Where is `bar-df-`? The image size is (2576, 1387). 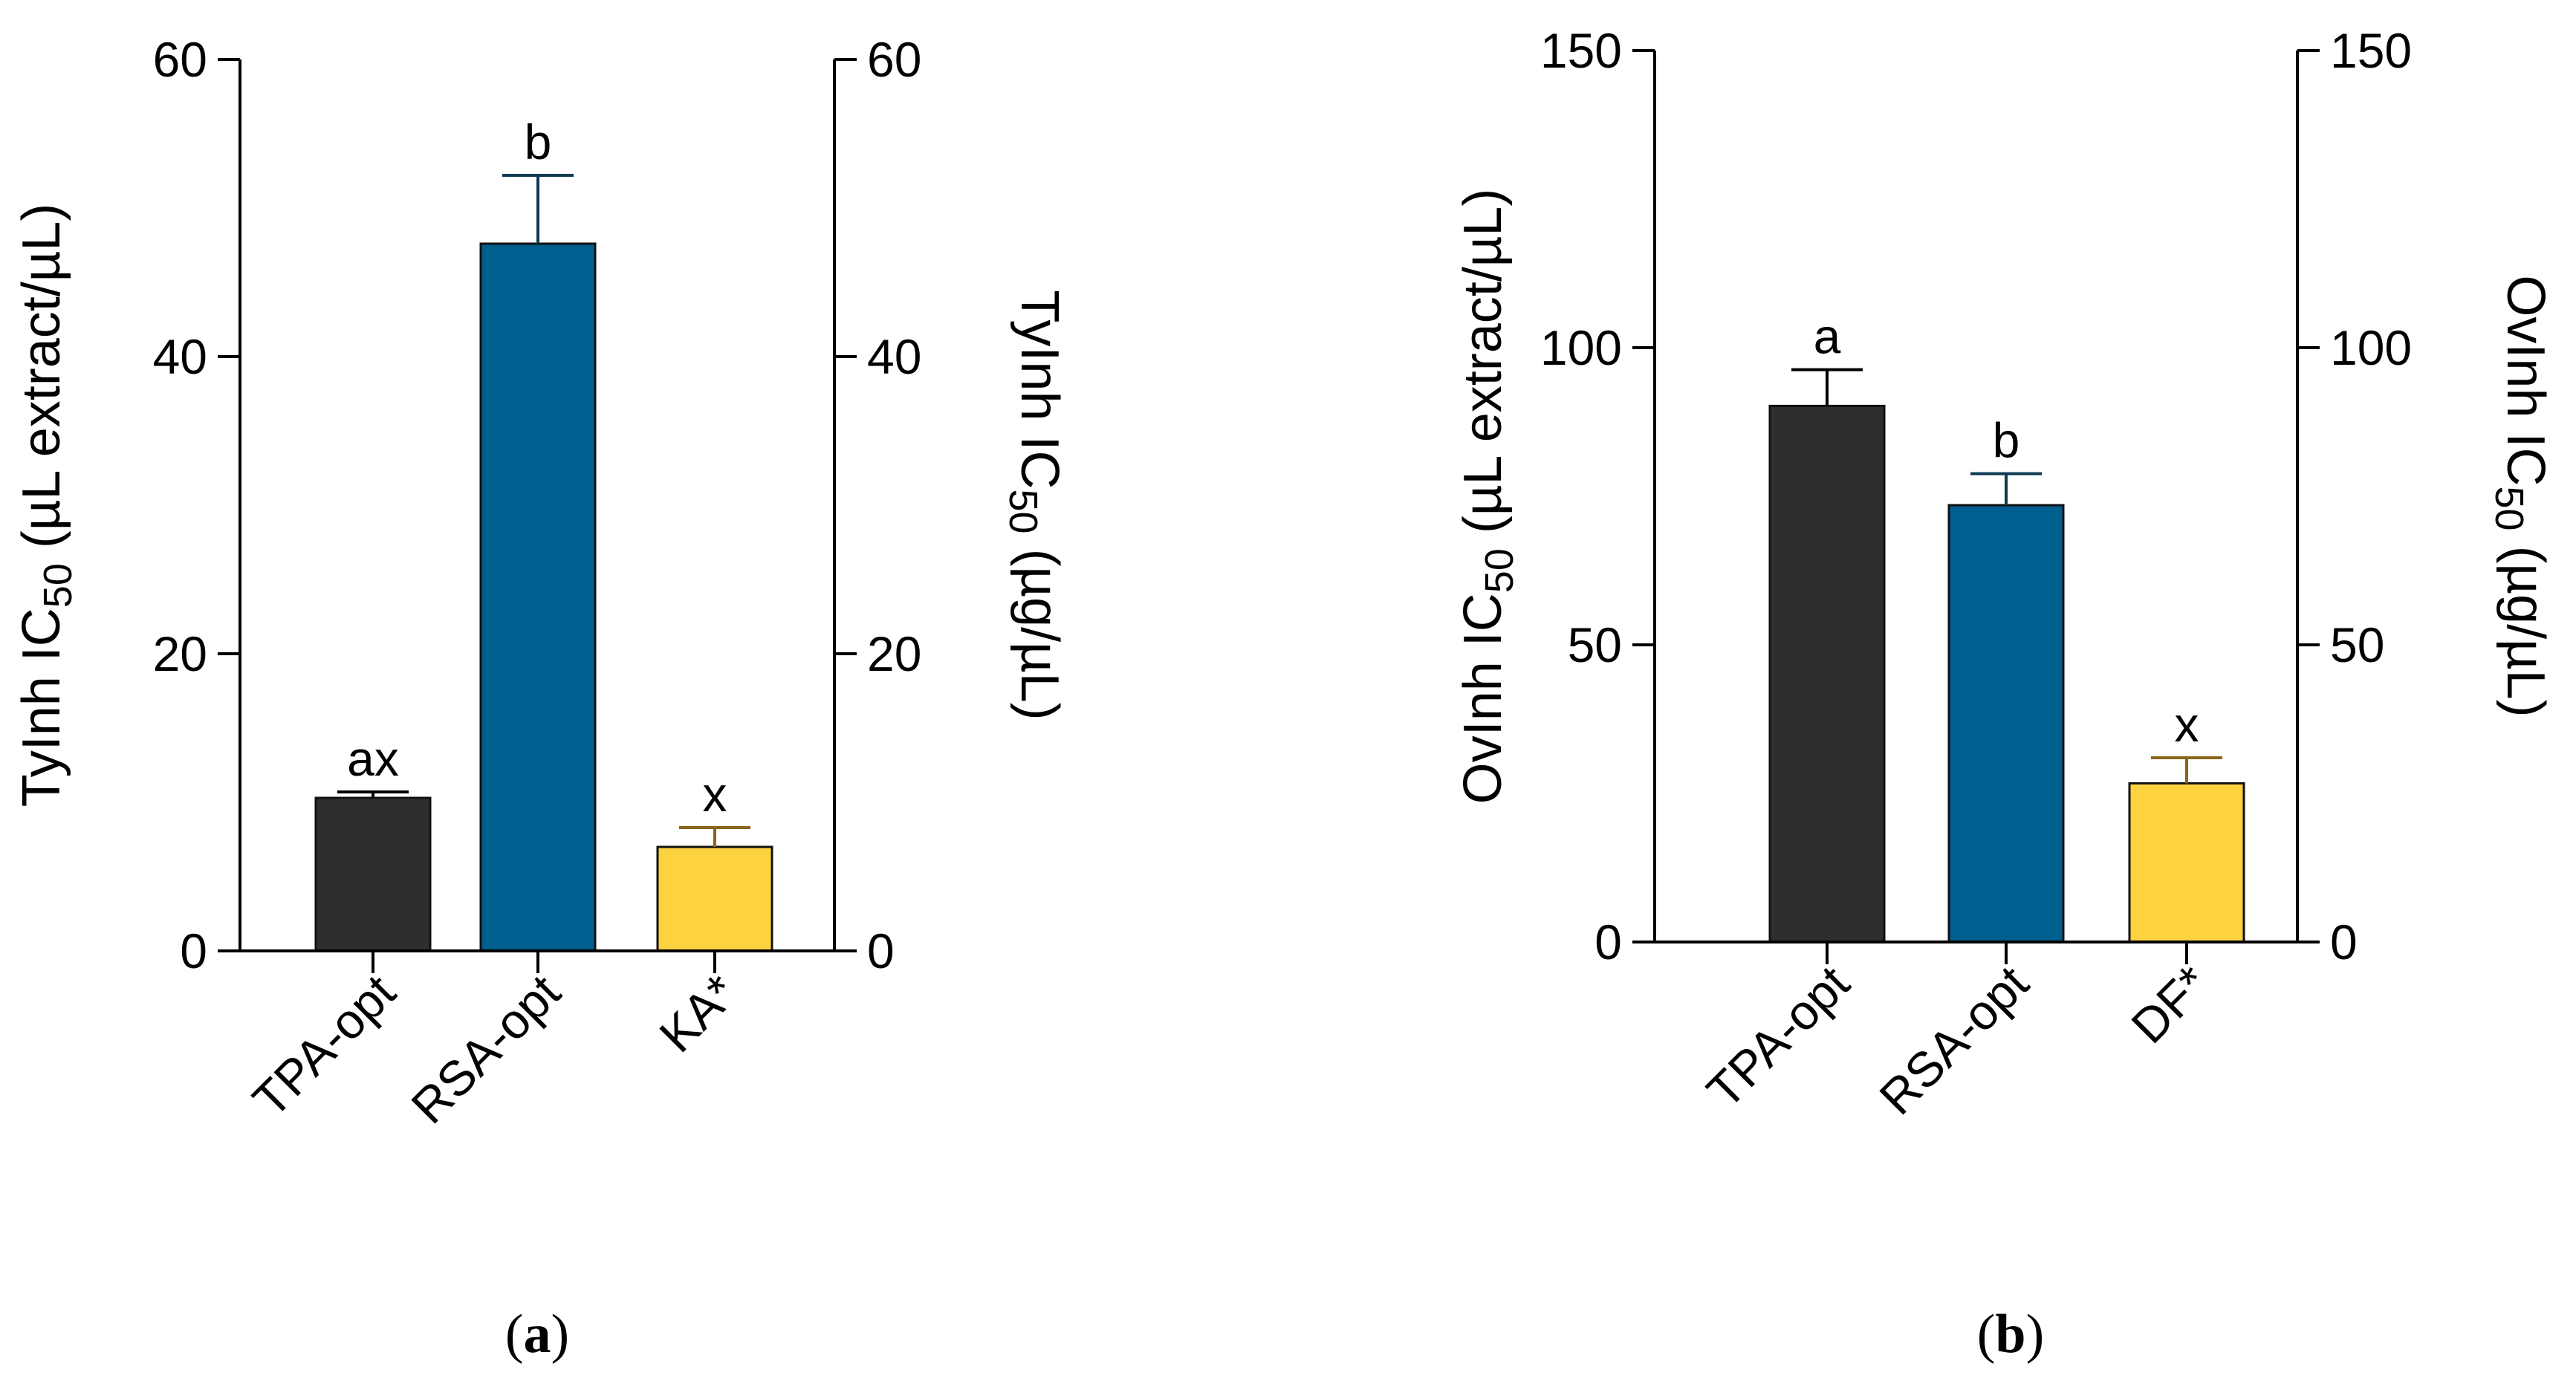
bar-df- is located at coordinates (2186, 862).